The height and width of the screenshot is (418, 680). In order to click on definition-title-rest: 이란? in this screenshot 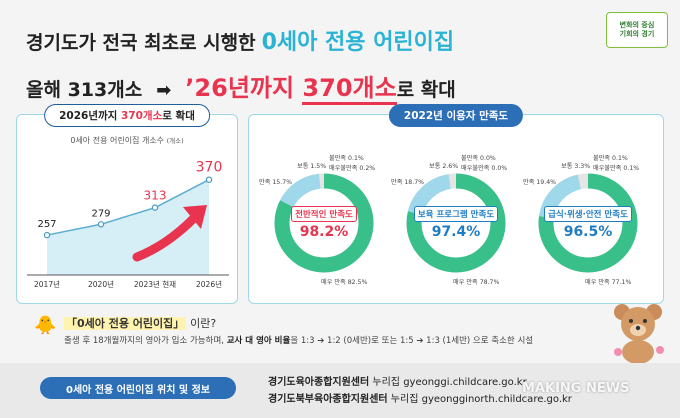, I will do `click(203, 323)`.